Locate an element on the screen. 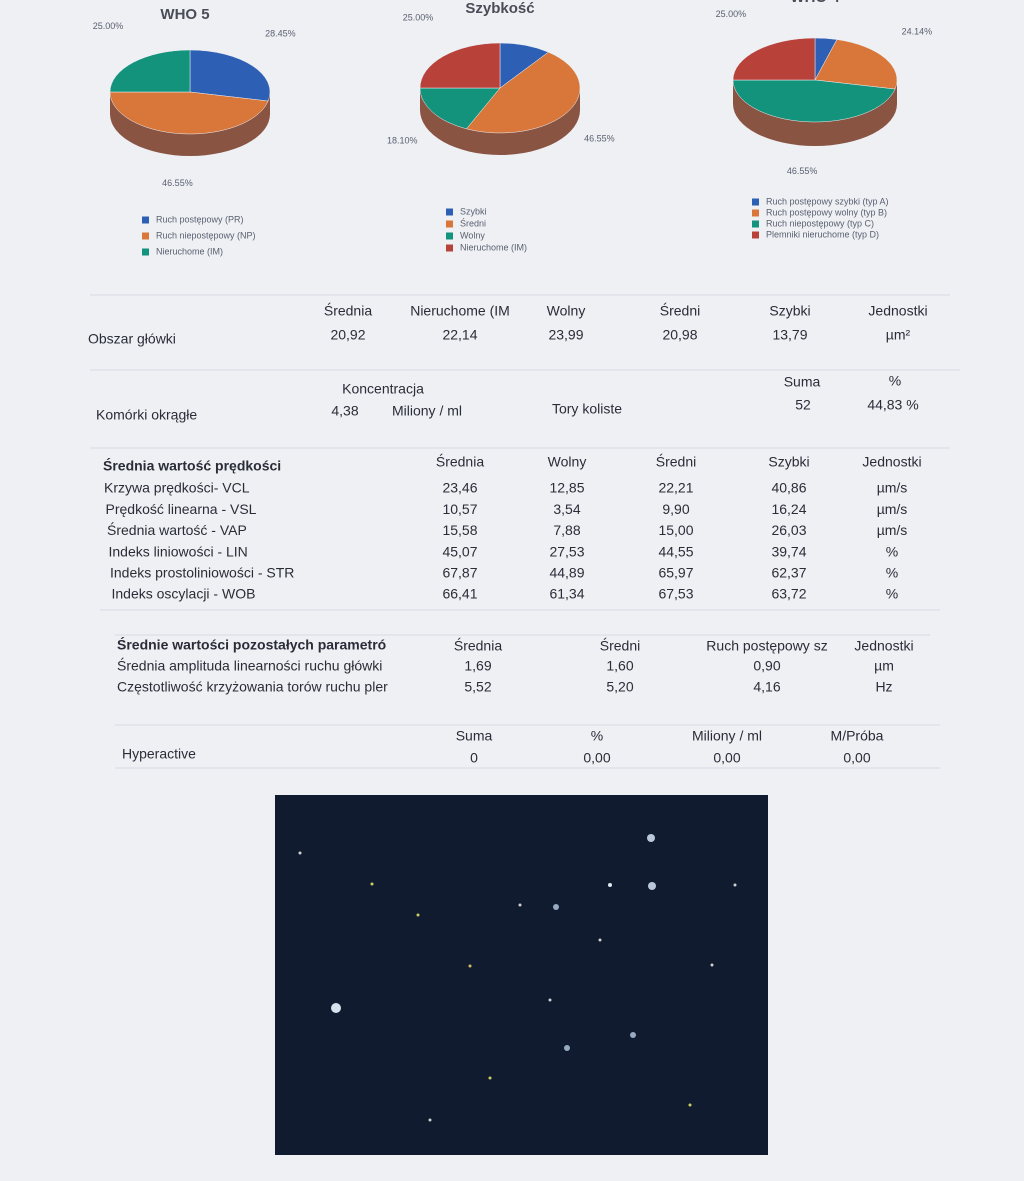 This screenshot has height=1181, width=1024. cell: 23,99 is located at coordinates (565, 335).